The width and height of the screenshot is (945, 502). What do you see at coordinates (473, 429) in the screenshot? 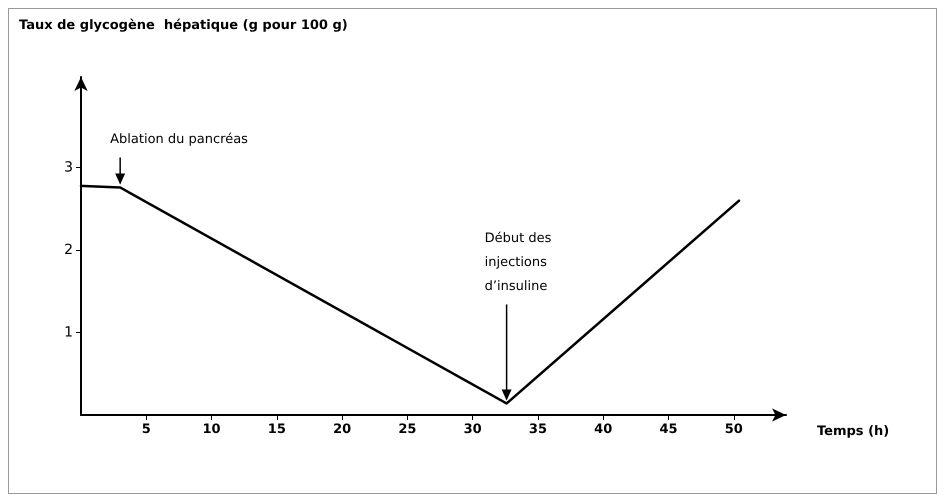
I see `x-tick-label: 30` at bounding box center [473, 429].